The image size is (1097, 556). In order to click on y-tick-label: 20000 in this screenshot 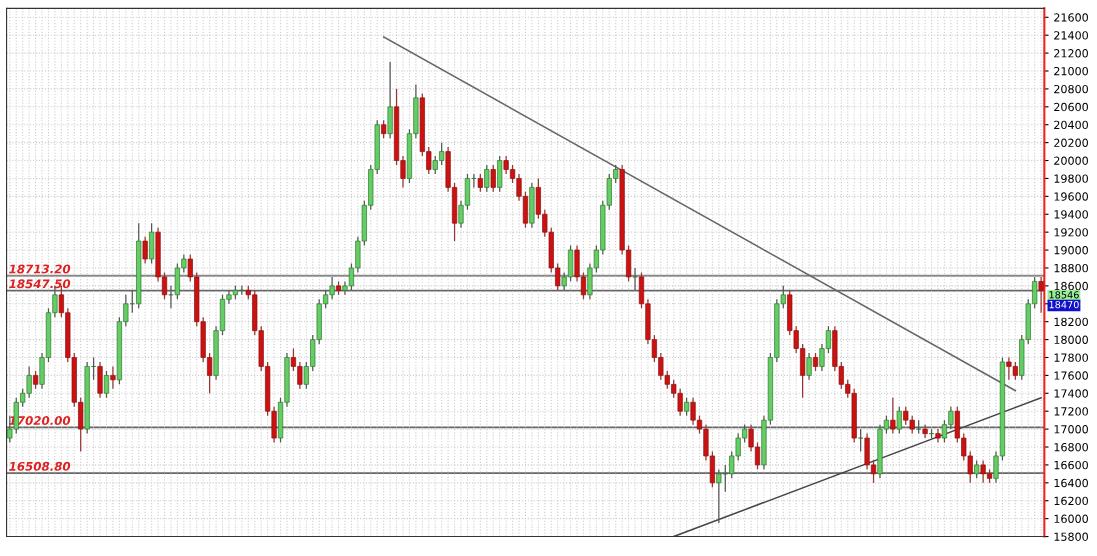, I will do `click(1071, 160)`.